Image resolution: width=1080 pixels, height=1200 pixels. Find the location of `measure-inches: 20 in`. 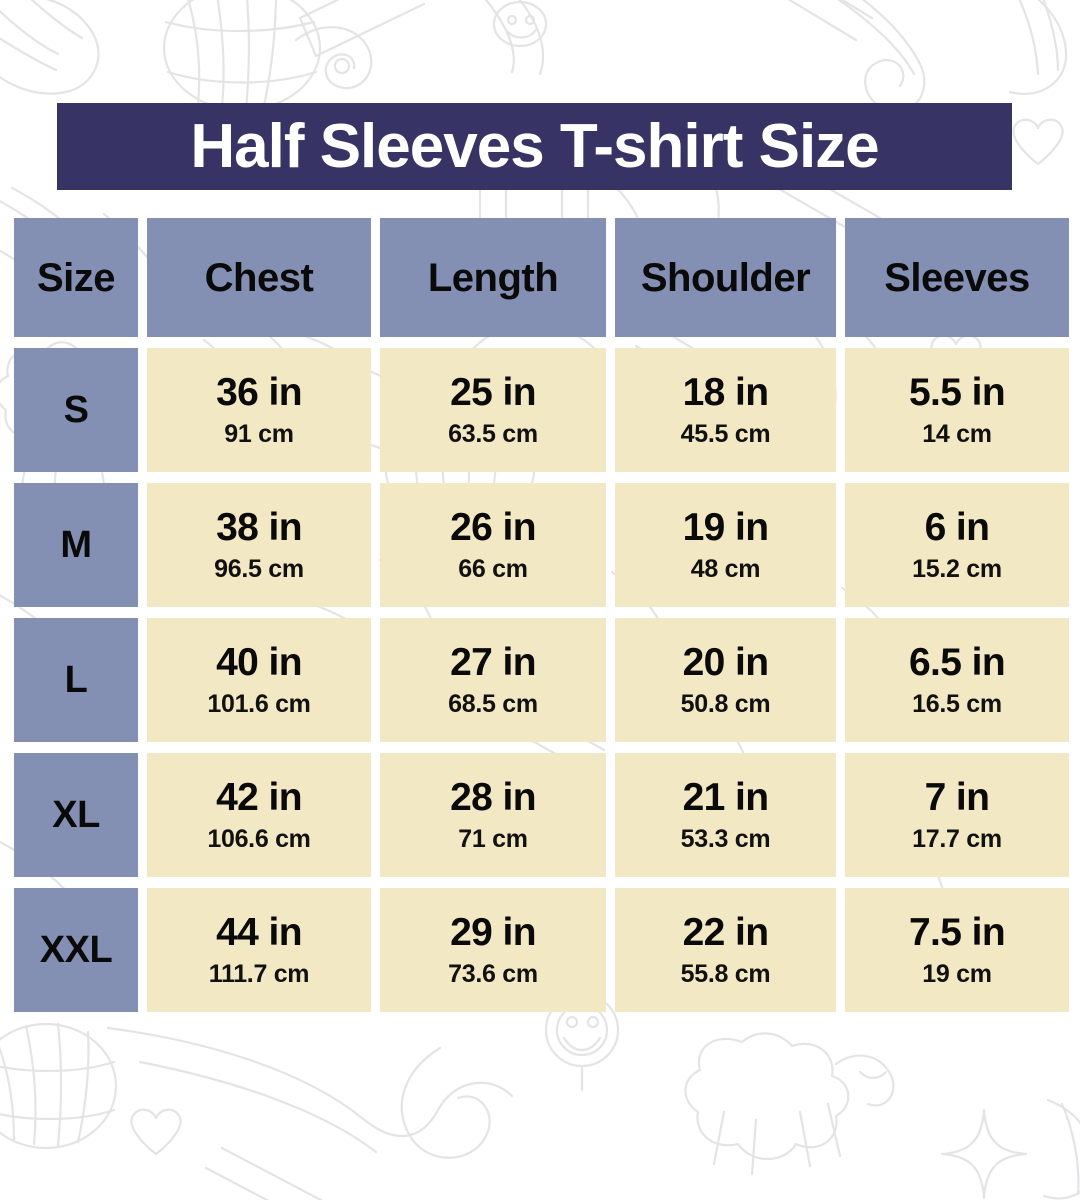

measure-inches: 20 in is located at coordinates (725, 663).